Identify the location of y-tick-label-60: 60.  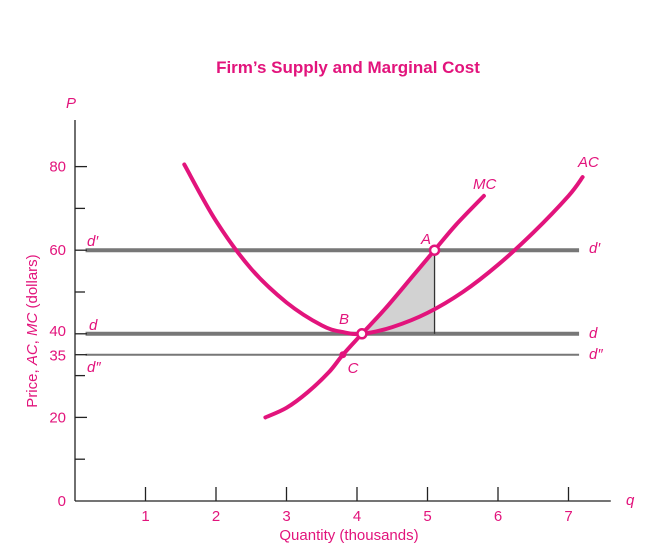
(57, 250).